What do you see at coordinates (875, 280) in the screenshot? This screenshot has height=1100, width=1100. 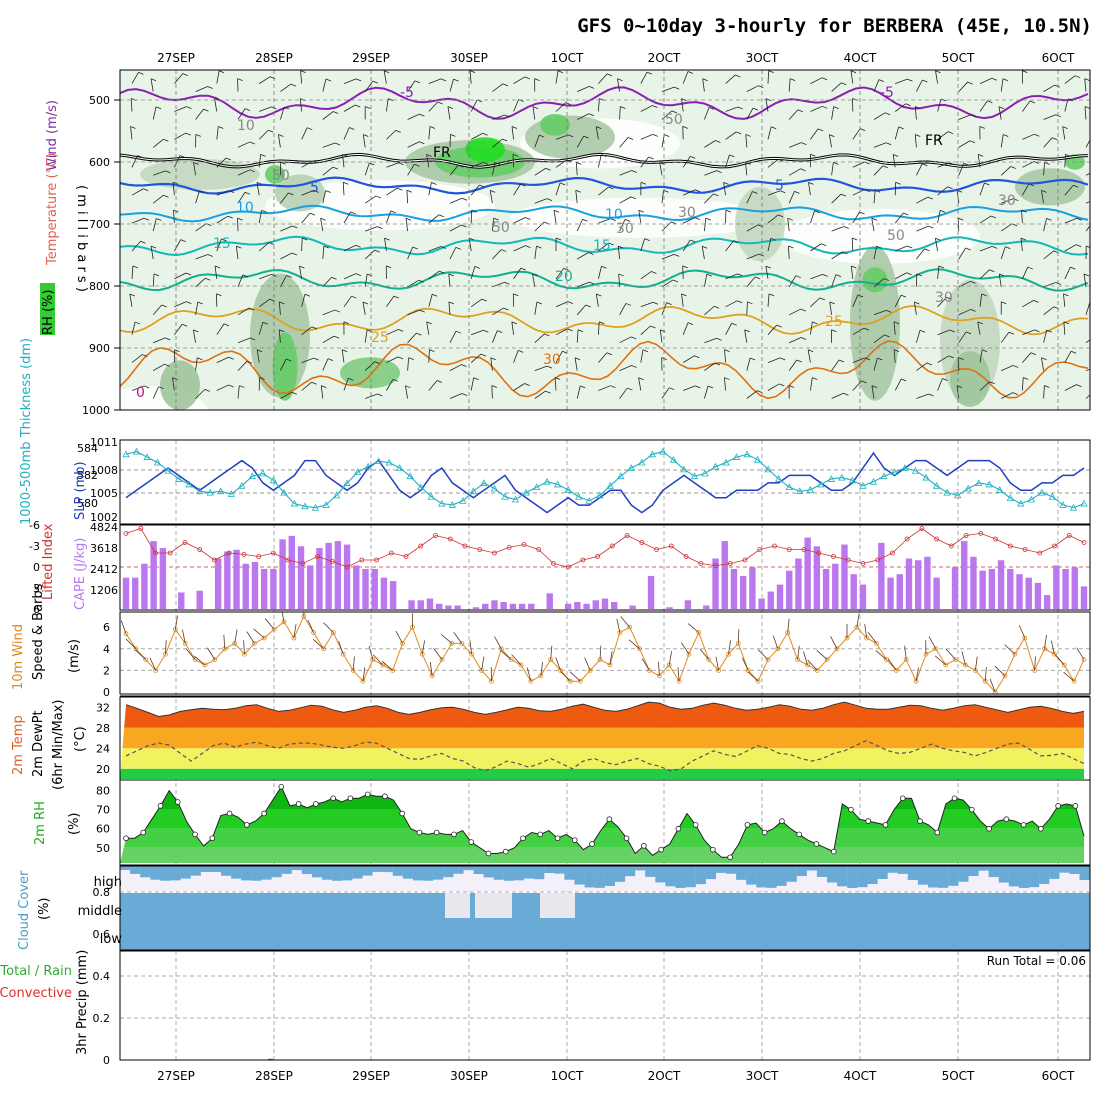 I see `rh-moist-area` at bounding box center [875, 280].